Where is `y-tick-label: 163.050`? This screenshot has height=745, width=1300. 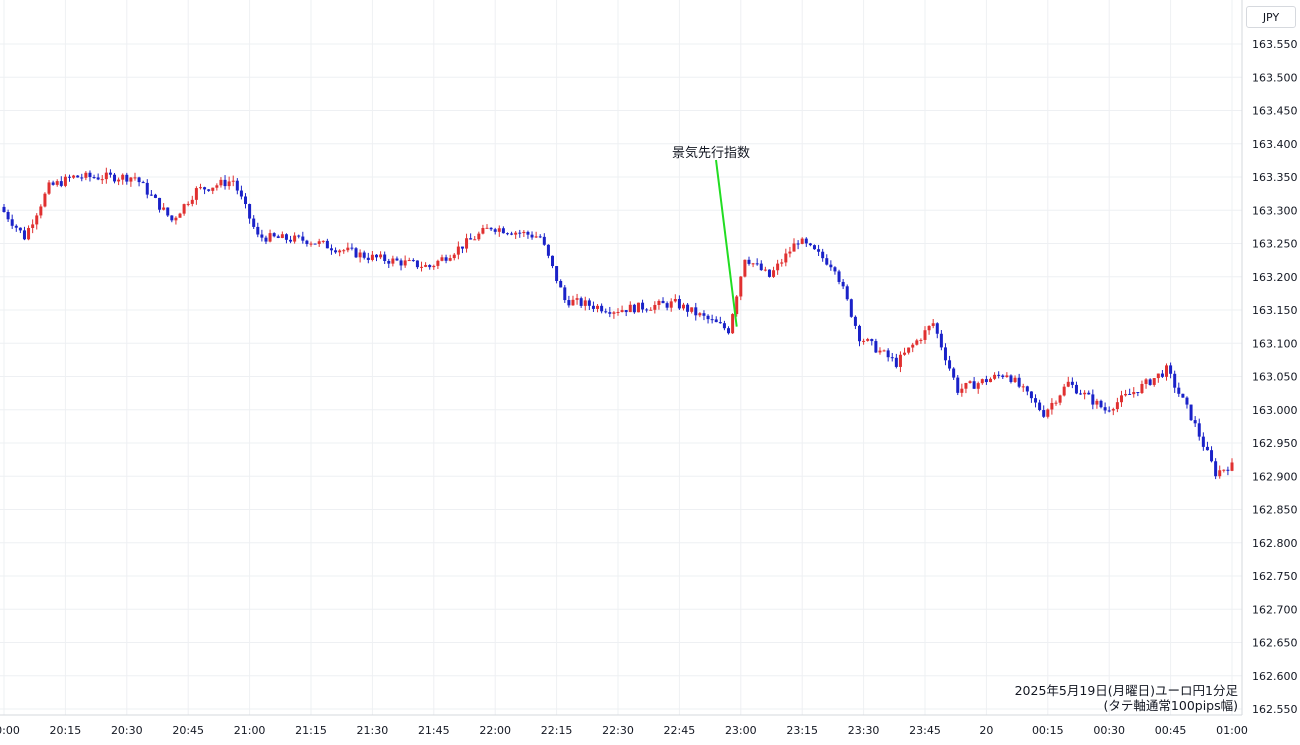 y-tick-label: 163.050 is located at coordinates (1275, 377).